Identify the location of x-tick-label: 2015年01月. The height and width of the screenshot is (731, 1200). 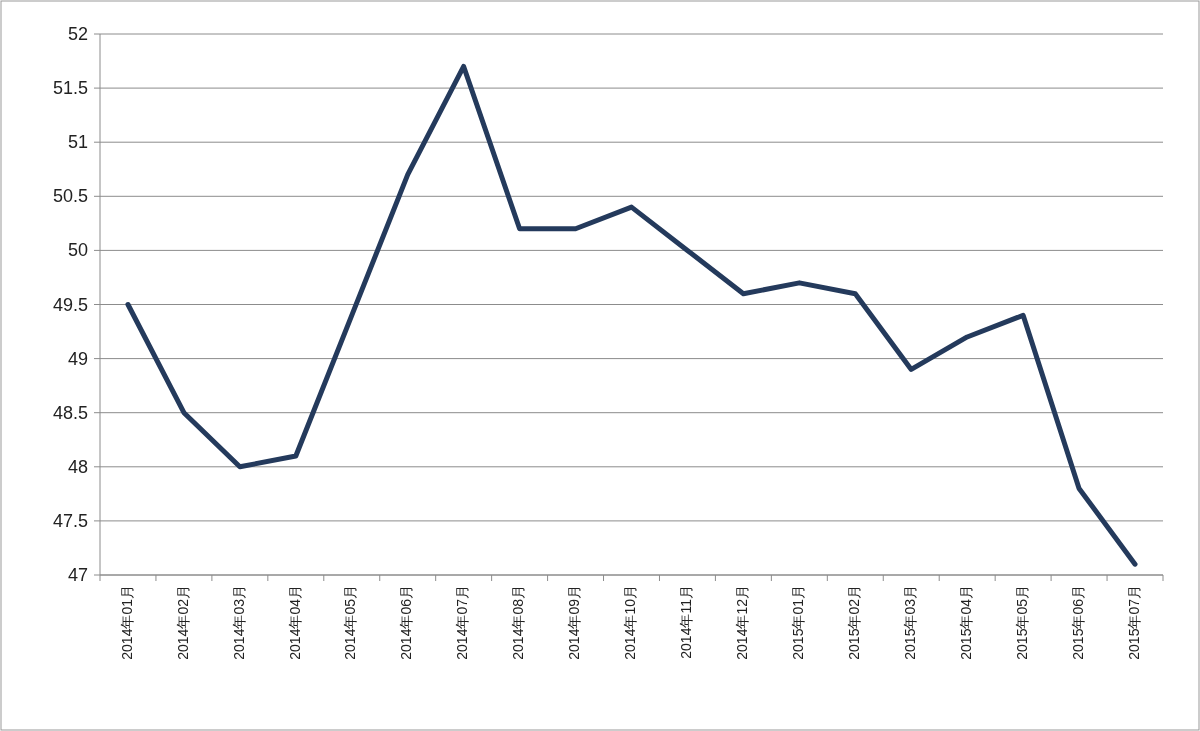
(798, 622).